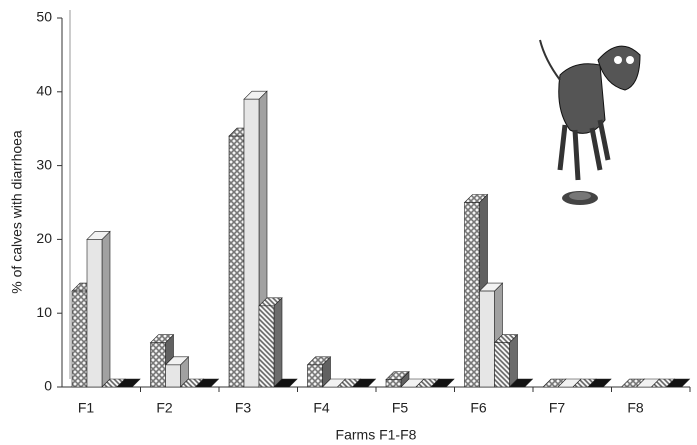 The image size is (697, 445). Describe the element at coordinates (44, 164) in the screenshot. I see `y-tick-label: 30` at that location.